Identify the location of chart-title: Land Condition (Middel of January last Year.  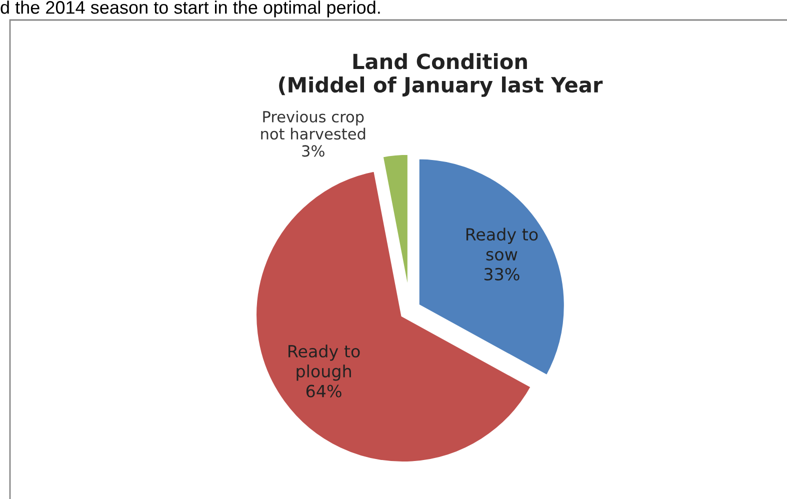
(441, 75).